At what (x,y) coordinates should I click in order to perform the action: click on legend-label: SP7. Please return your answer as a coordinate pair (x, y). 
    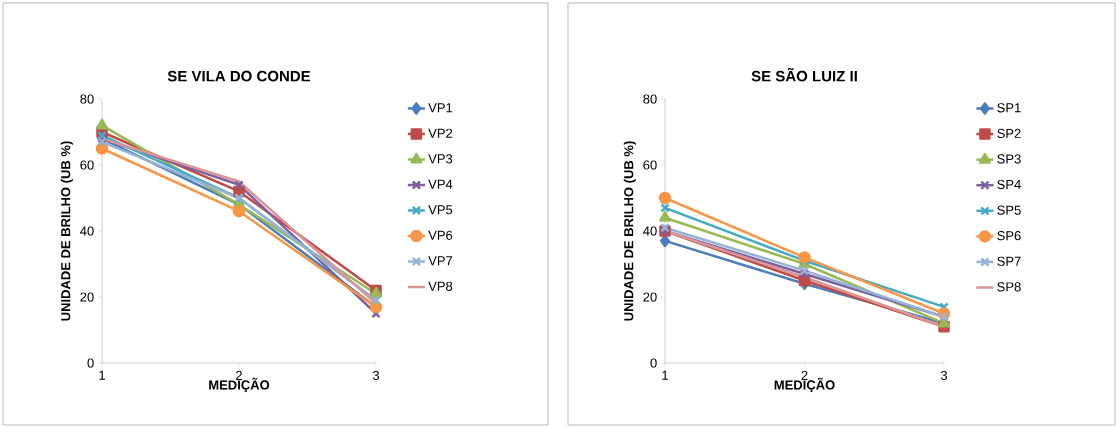
    Looking at the image, I should click on (1009, 261).